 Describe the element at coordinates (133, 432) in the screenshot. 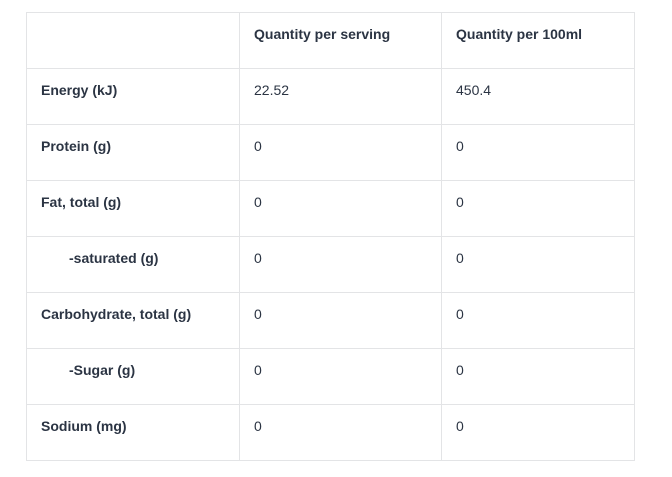

I see `nutrient-label: Sodium (mg)` at that location.